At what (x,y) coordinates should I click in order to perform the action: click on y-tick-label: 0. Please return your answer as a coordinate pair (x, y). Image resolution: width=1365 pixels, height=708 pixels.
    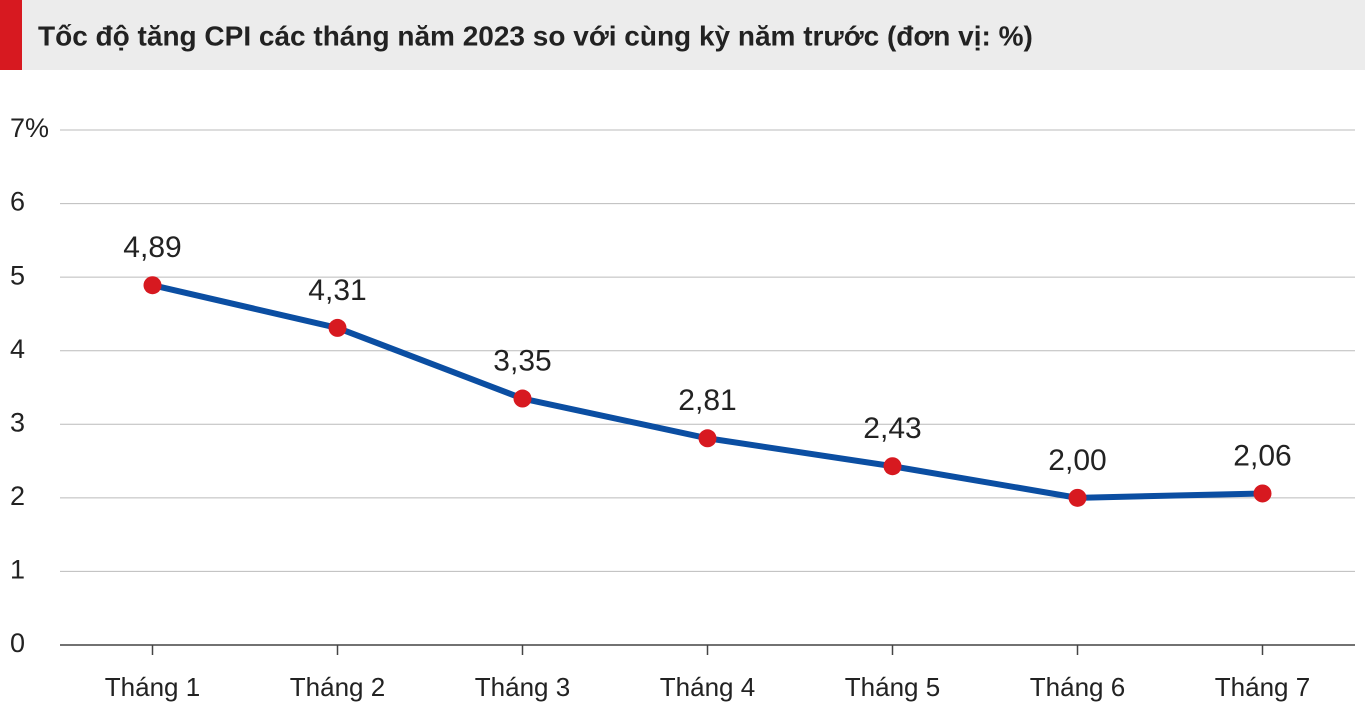
    Looking at the image, I should click on (17, 643).